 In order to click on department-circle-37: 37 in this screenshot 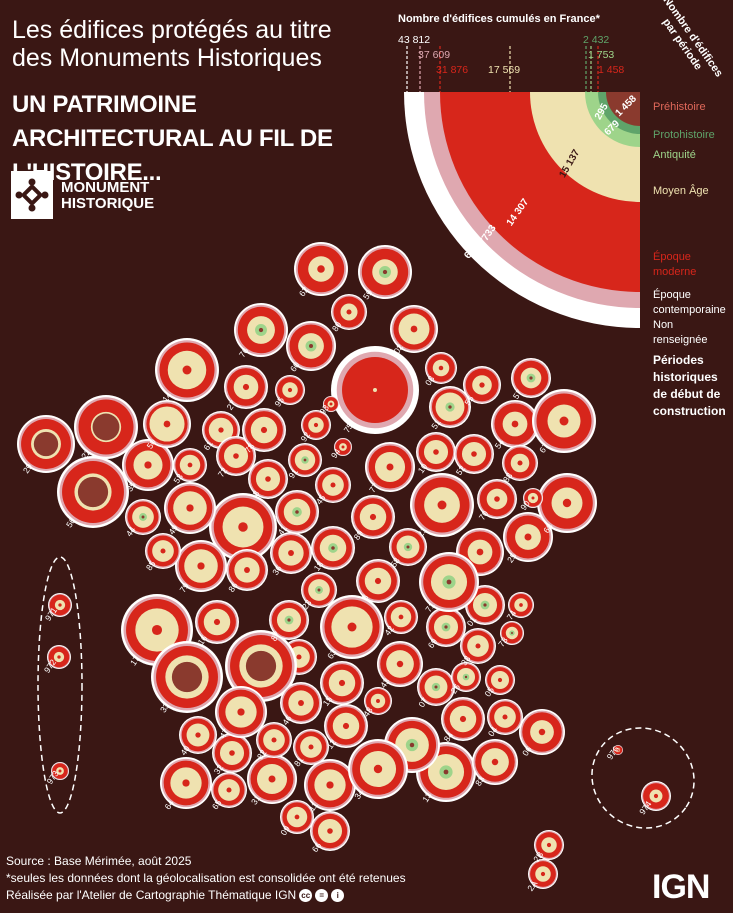, I will do `click(243, 528)`.